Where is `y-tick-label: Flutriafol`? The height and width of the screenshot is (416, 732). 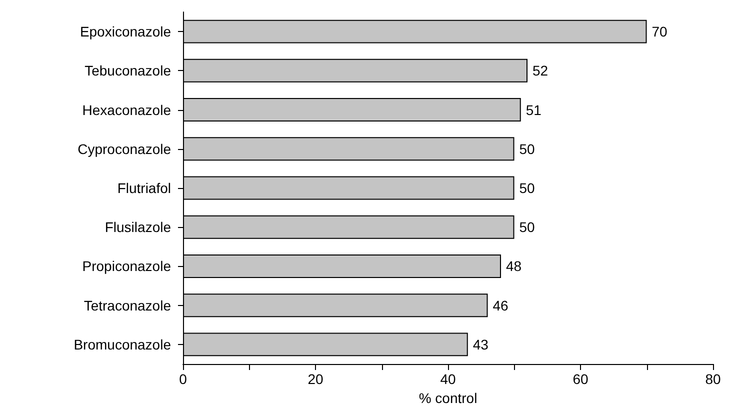 y-tick-label: Flutriafol is located at coordinates (144, 188).